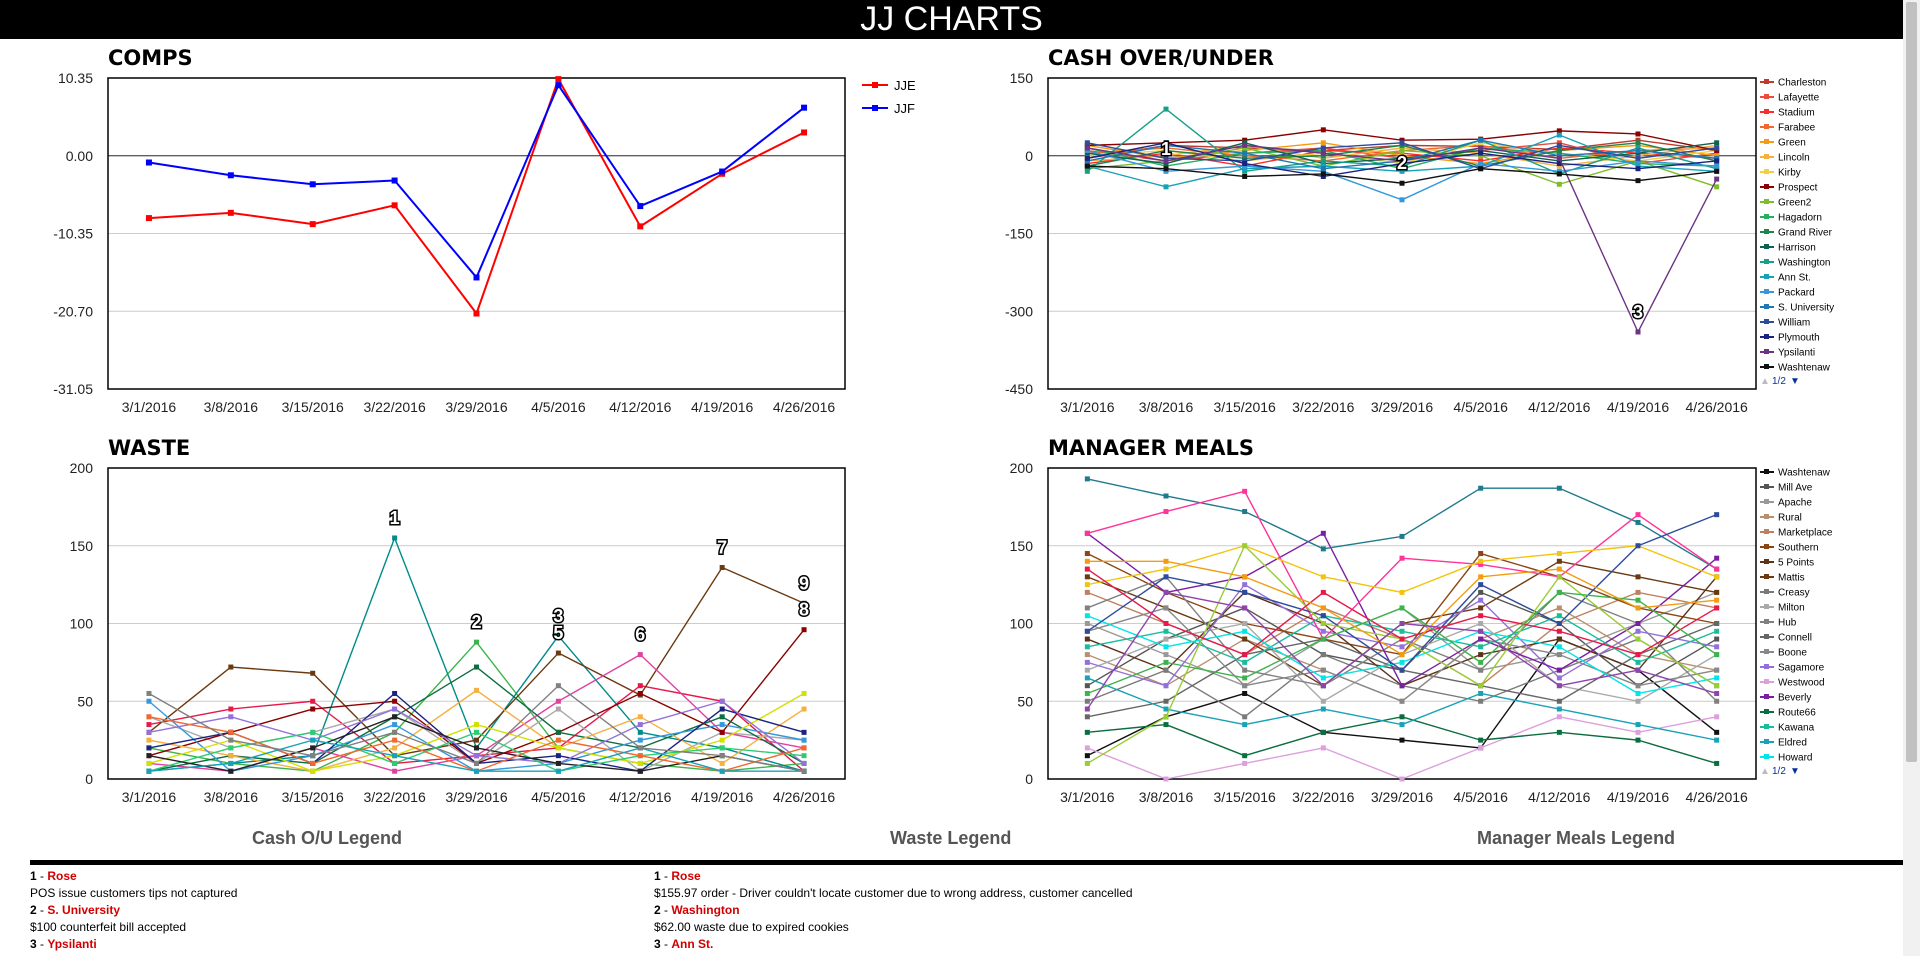 This screenshot has height=956, width=1920. I want to click on data-point-mill-ave, so click(1481, 592).